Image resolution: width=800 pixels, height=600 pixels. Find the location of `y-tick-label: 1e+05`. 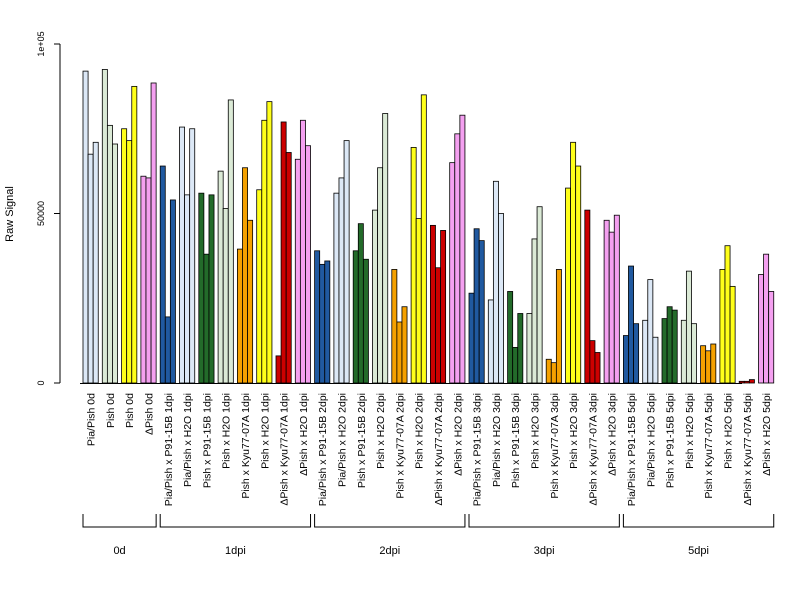

y-tick-label: 1e+05 is located at coordinates (41, 43).